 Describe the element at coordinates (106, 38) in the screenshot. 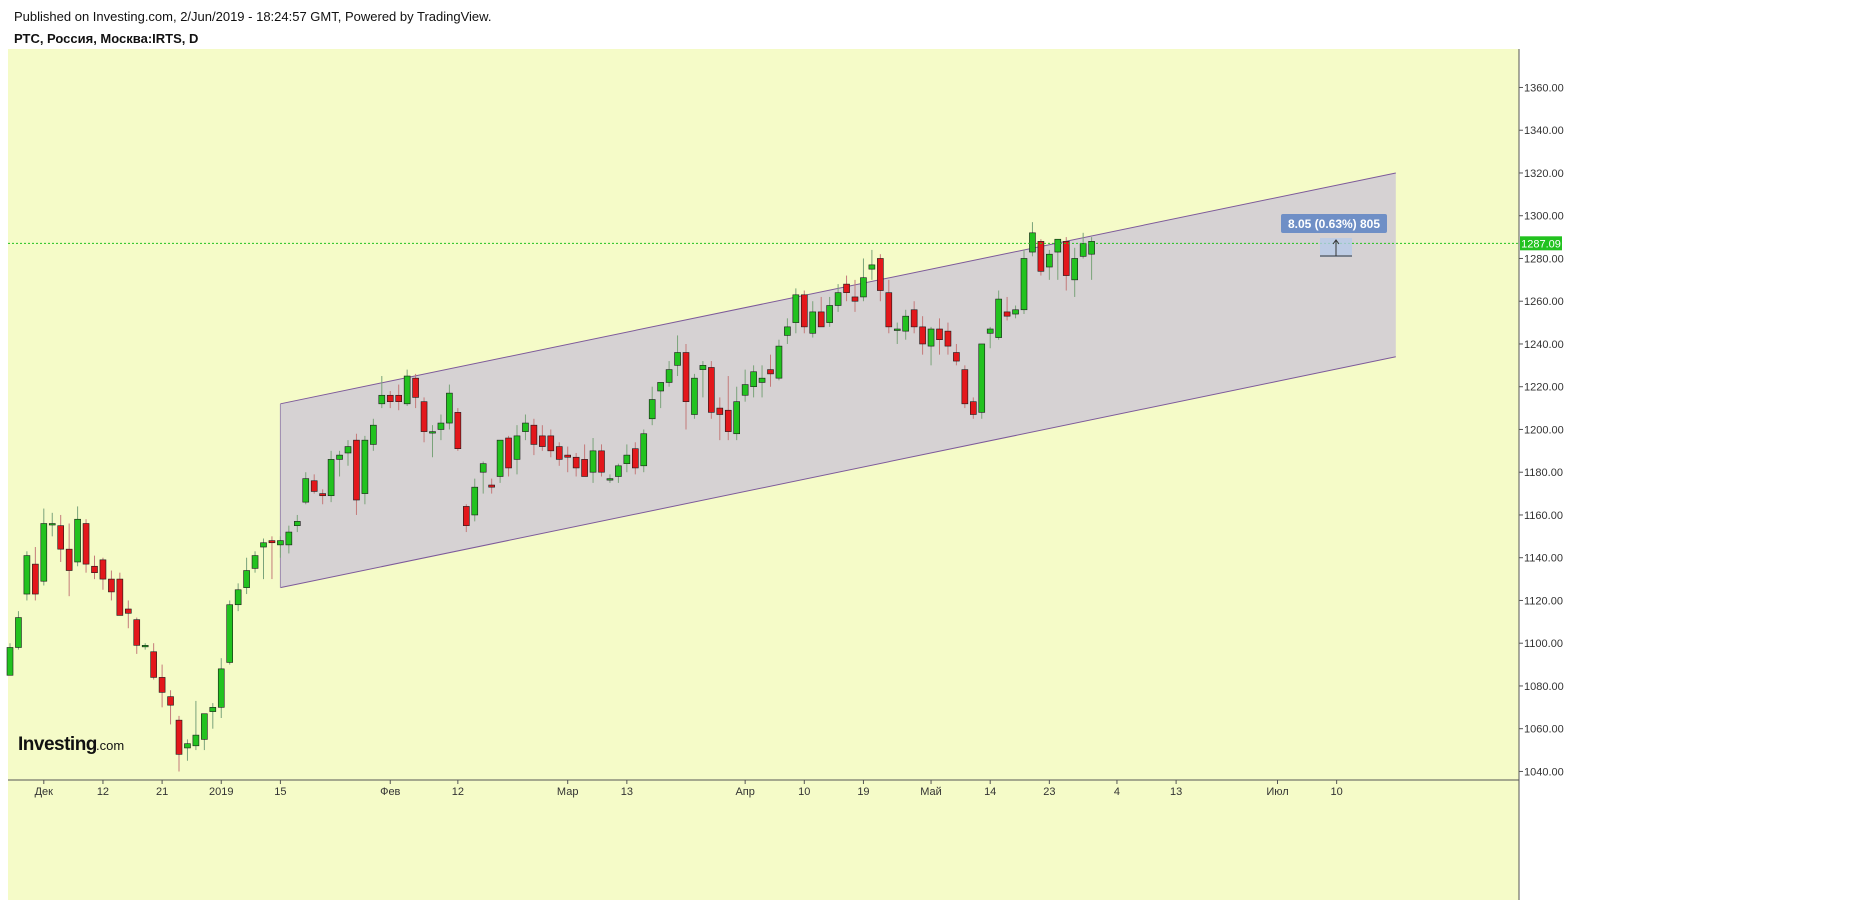

I see `symbol-caption: РТС, Россия, Москва:IRTS, D` at that location.